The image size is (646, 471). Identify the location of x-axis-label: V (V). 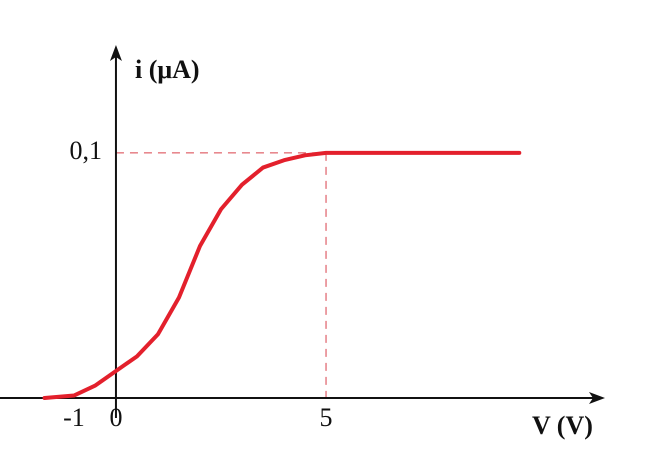
(562, 425).